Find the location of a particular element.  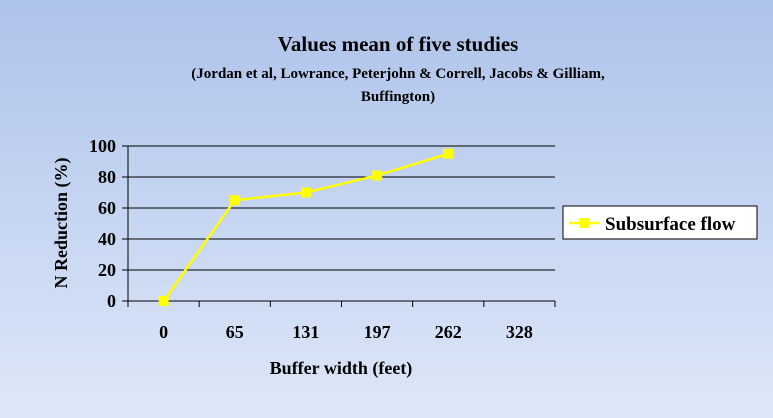

series-group is located at coordinates (306, 227).